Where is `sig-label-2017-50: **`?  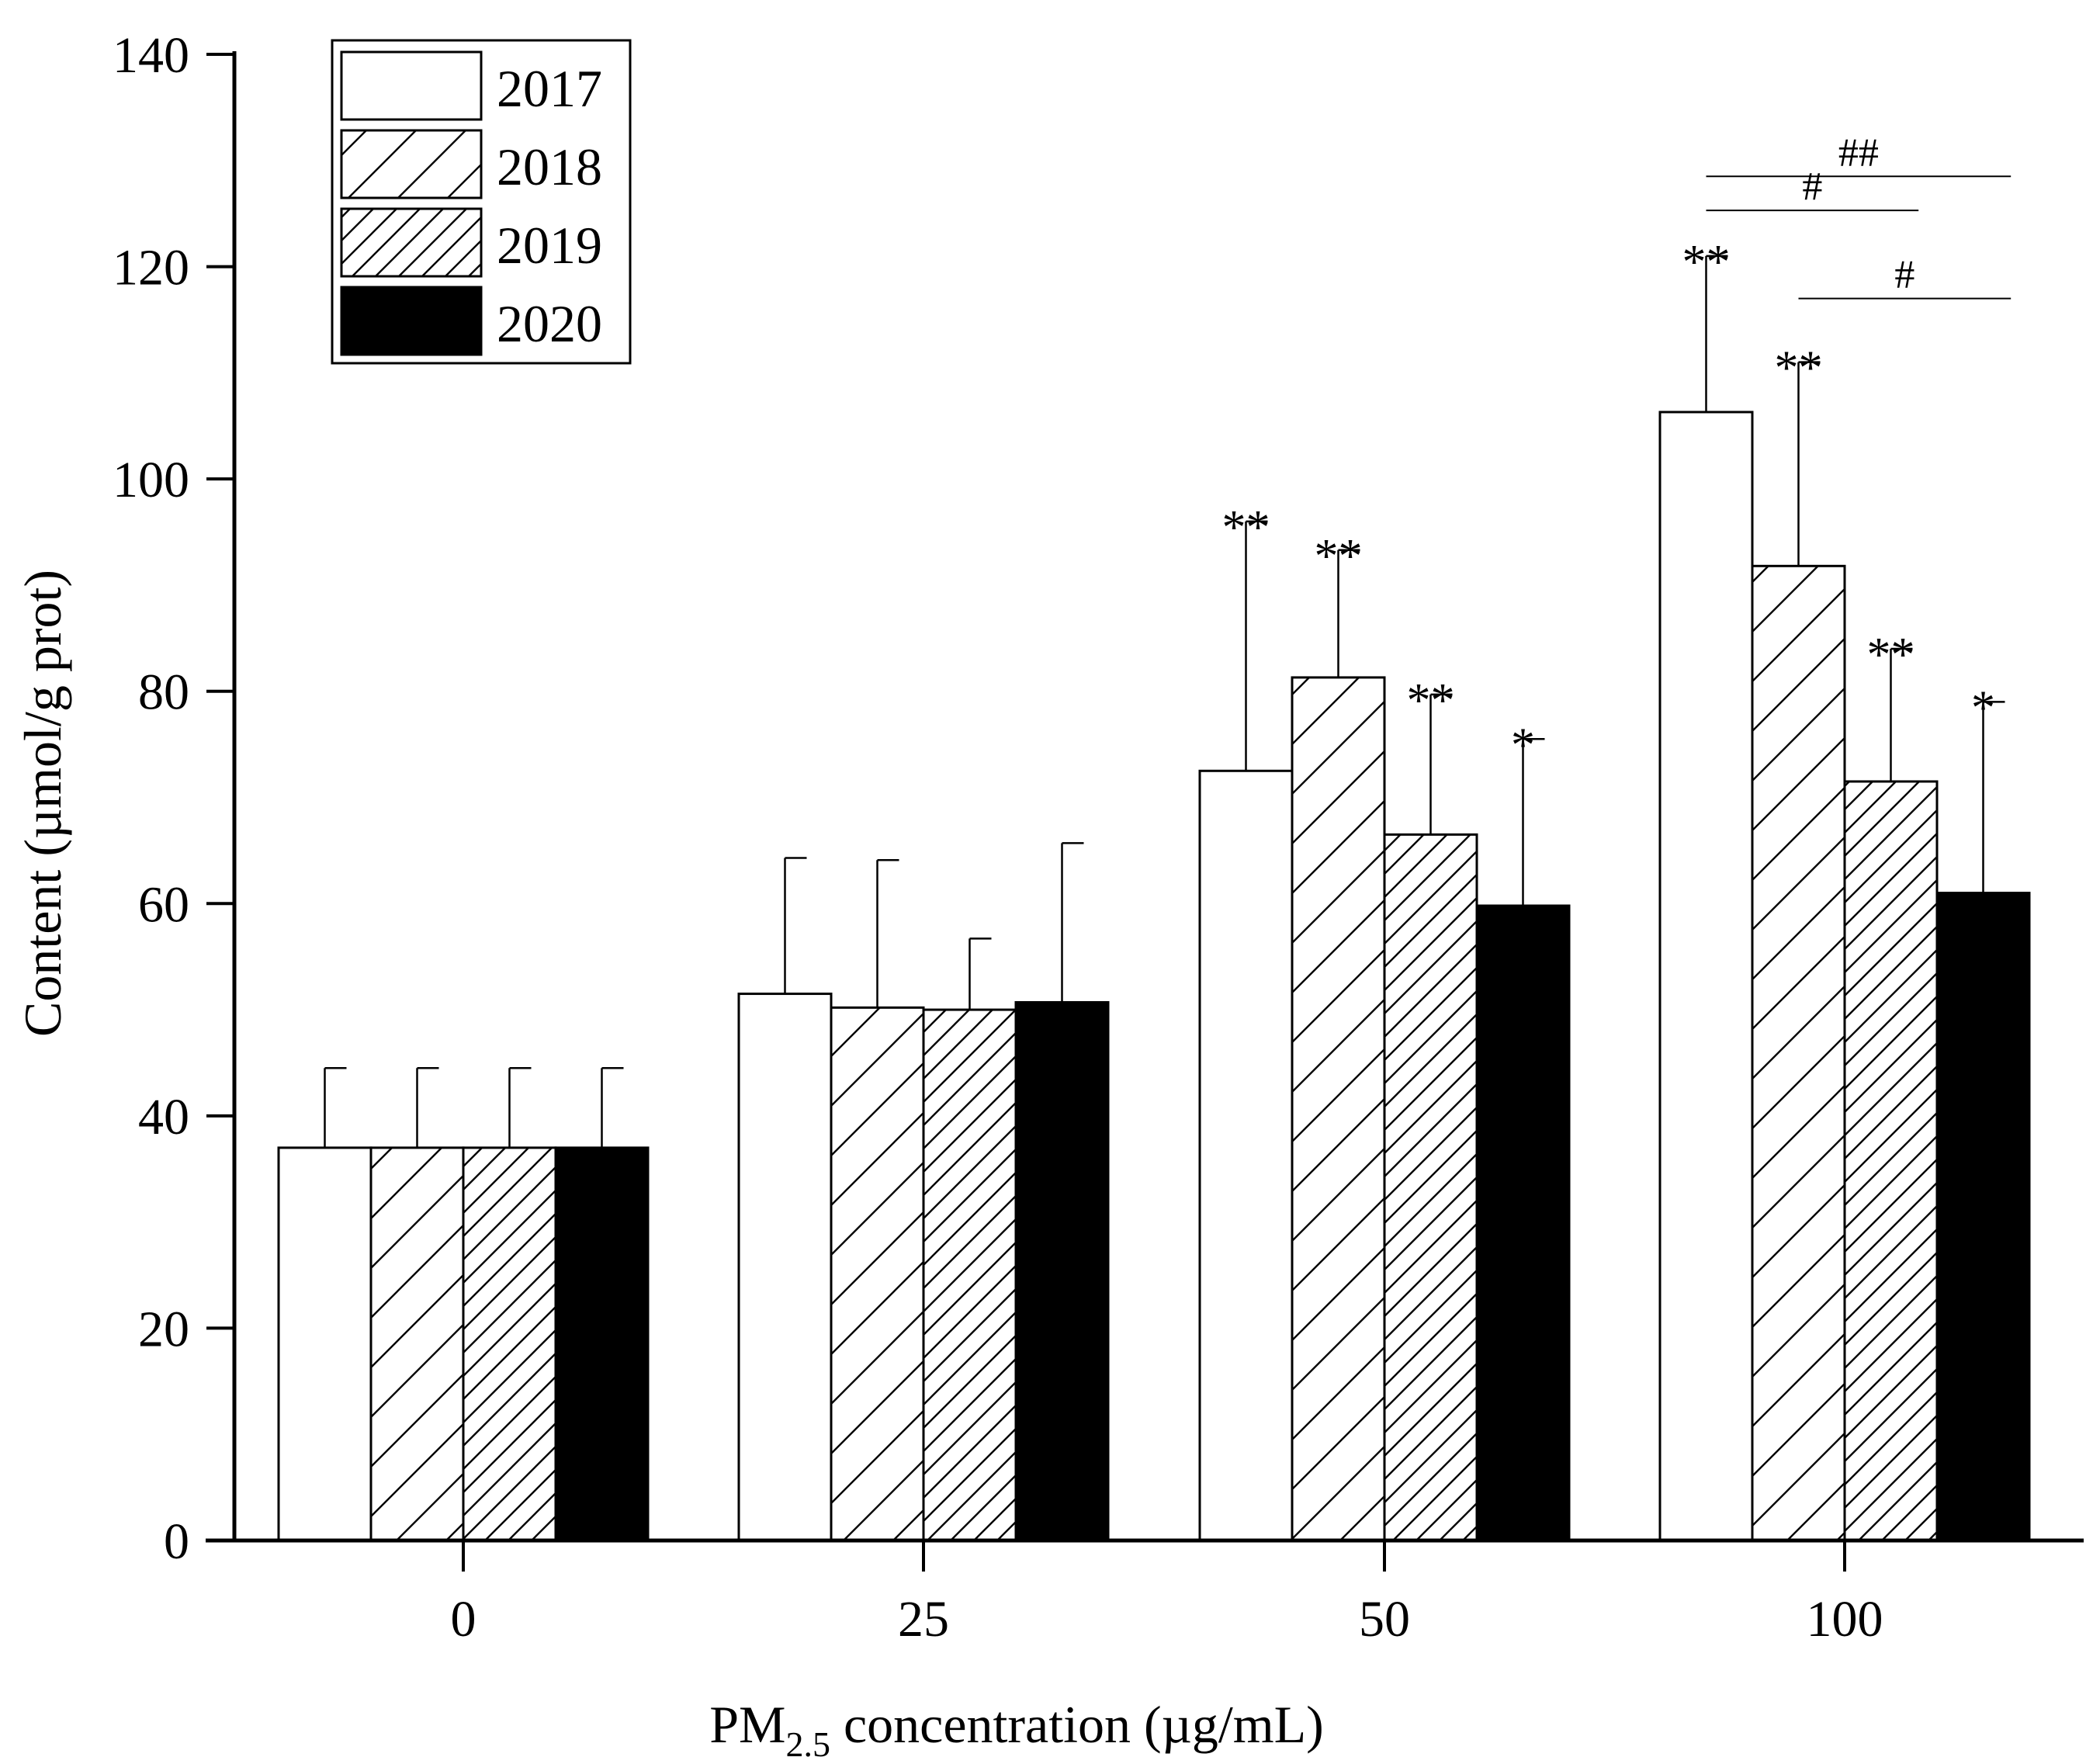
sig-label-2017-50: ** is located at coordinates (1246, 527).